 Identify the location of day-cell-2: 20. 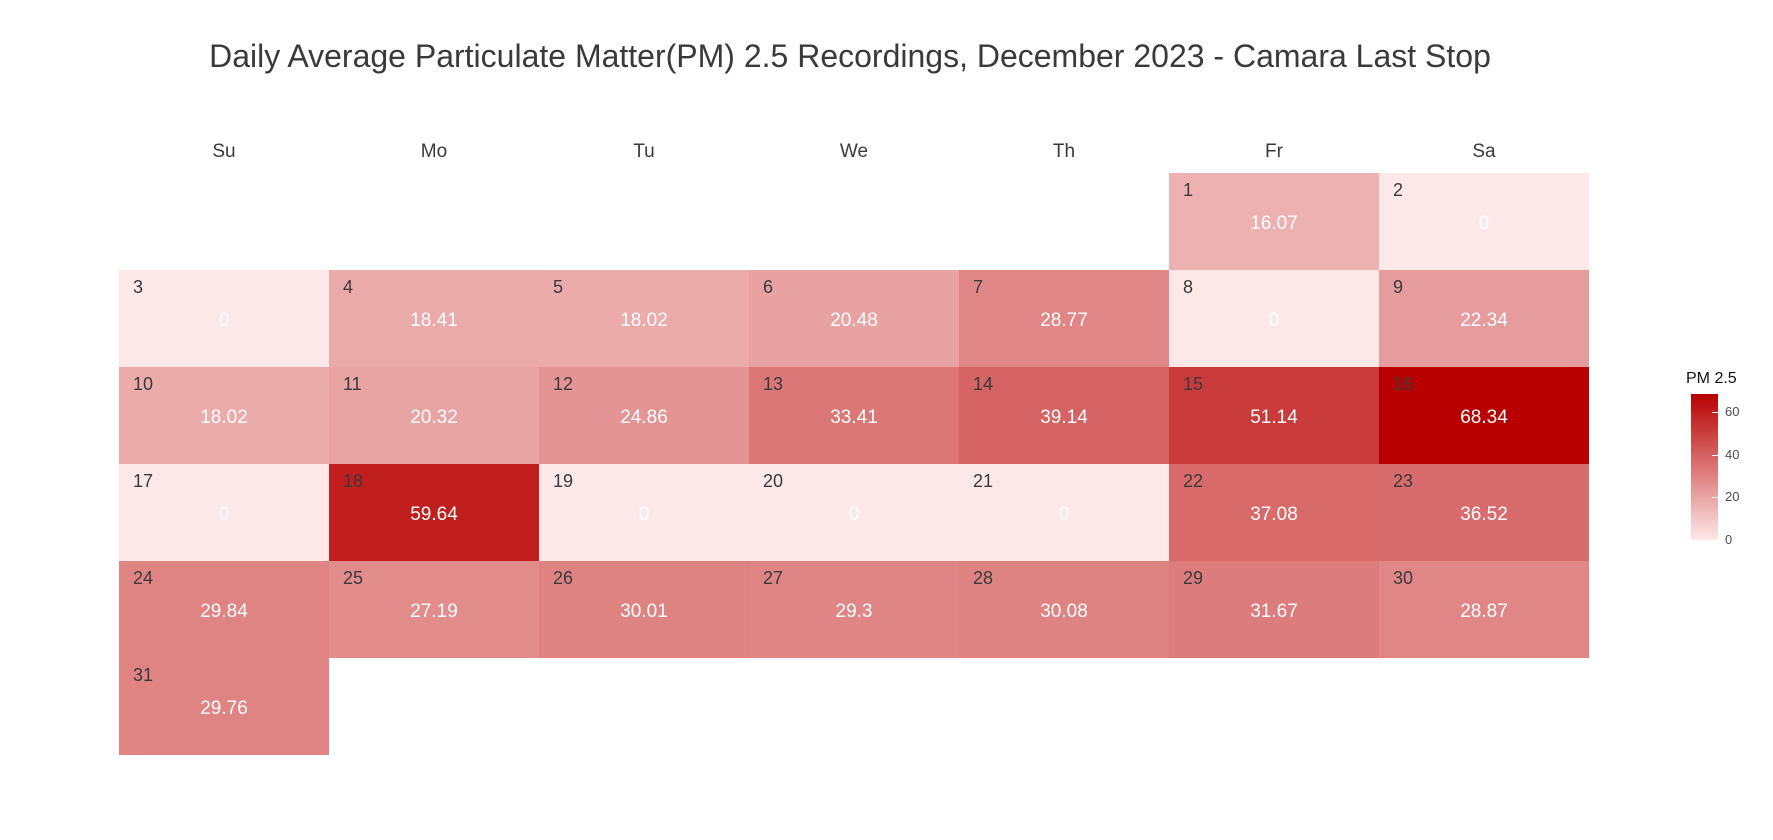
(1484, 221).